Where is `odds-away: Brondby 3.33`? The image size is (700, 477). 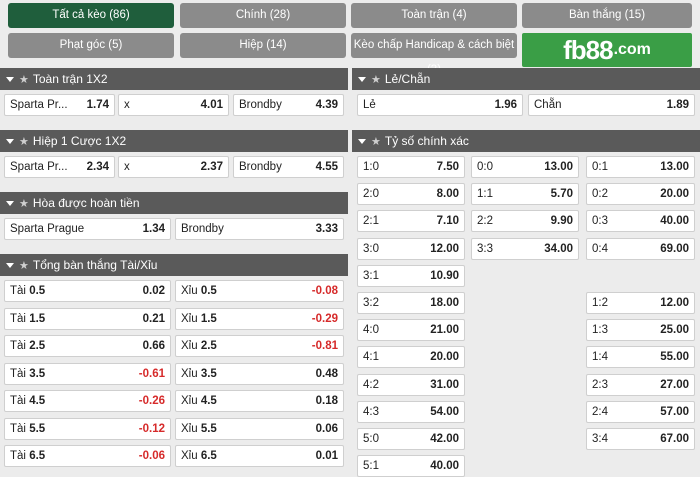 odds-away: Brondby 3.33 is located at coordinates (259, 229).